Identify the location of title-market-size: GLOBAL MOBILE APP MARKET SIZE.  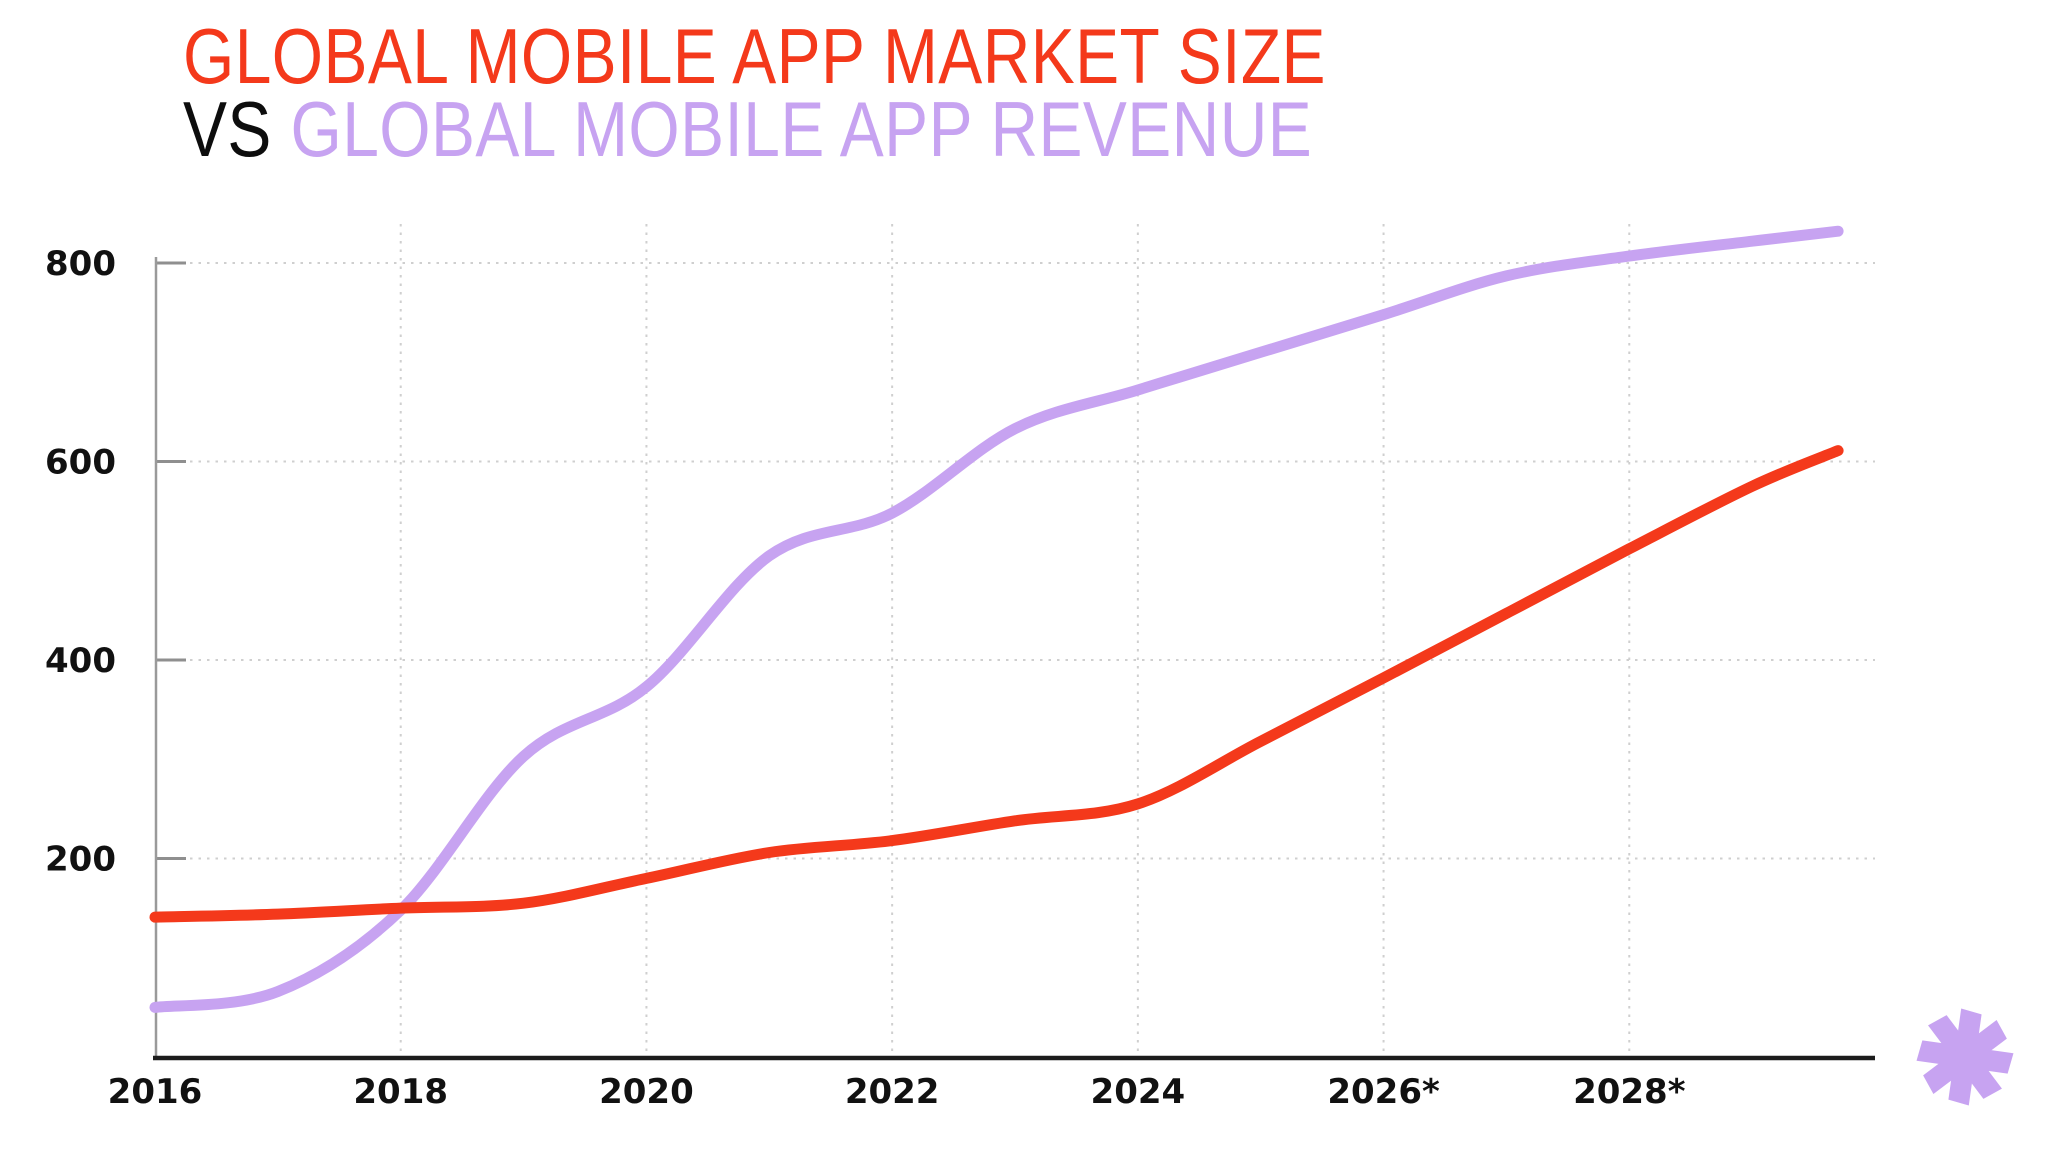
(754, 56).